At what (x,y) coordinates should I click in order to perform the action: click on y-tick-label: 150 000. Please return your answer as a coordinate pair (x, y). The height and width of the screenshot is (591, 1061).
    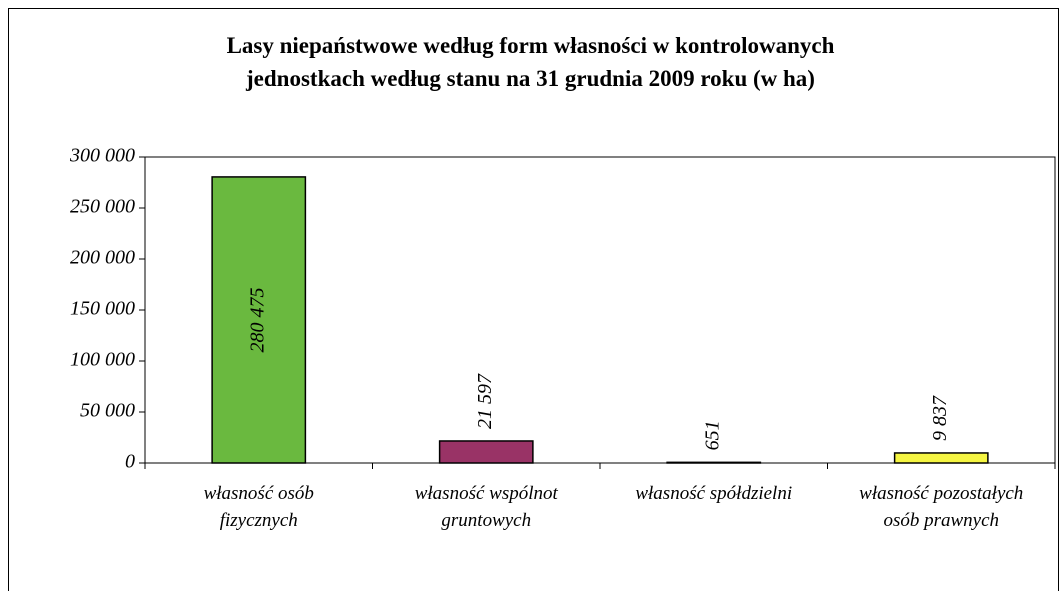
    Looking at the image, I should click on (102, 309).